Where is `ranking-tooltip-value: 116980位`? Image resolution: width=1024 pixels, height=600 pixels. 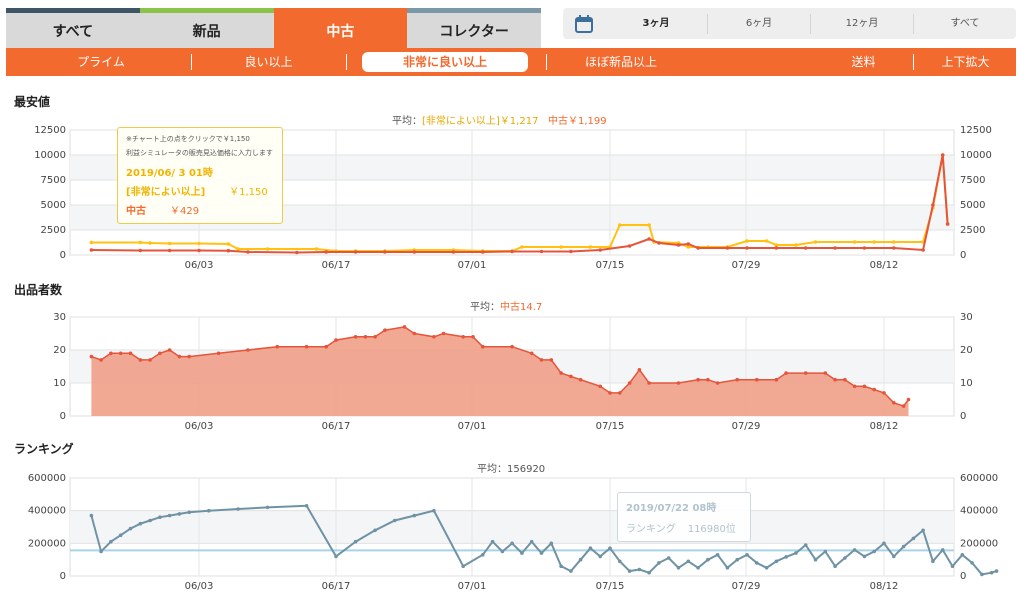 ranking-tooltip-value: 116980位 is located at coordinates (711, 529).